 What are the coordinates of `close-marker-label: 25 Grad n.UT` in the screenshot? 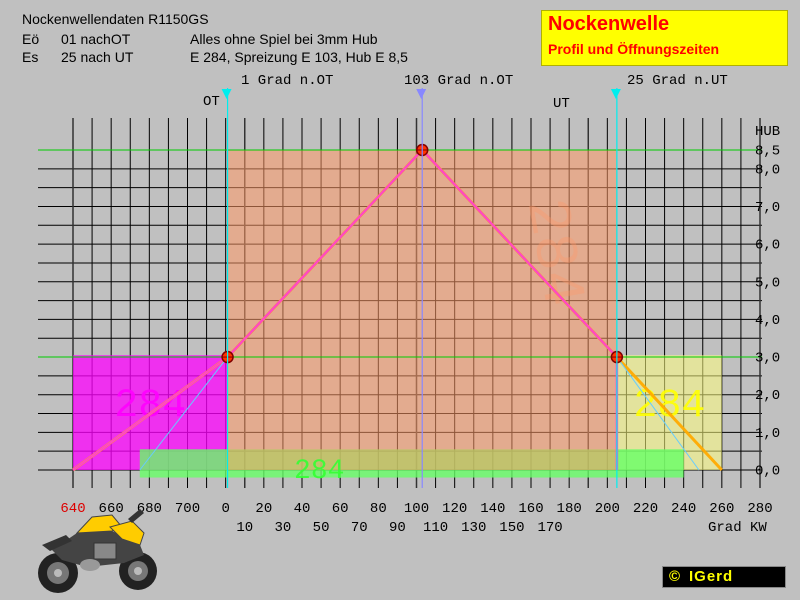 It's located at (677, 81).